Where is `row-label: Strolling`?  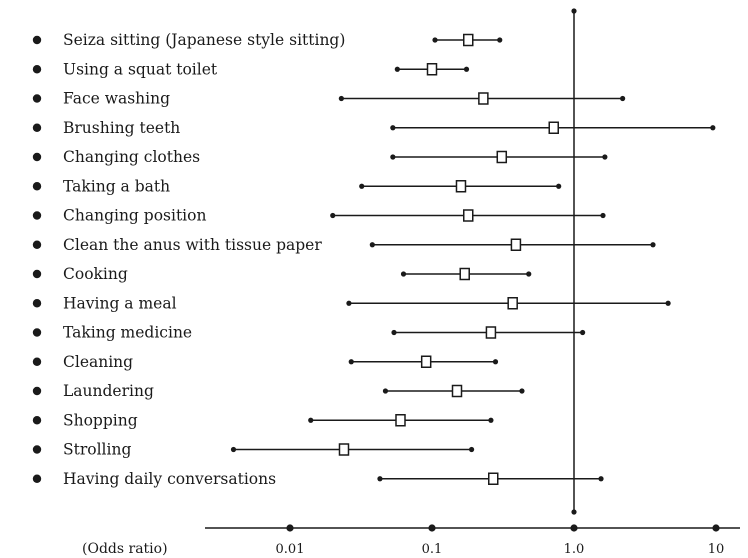 row-label: Strolling is located at coordinates (97, 450).